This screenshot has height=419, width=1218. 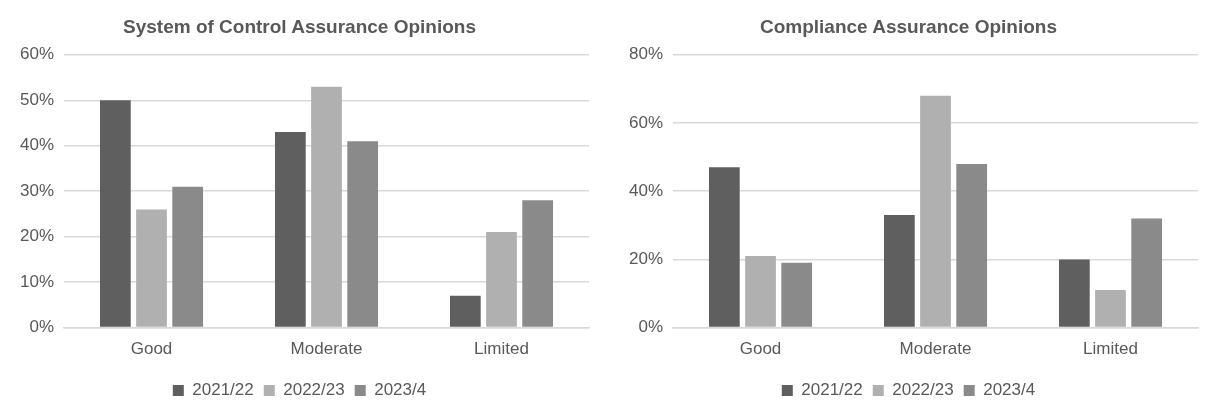 What do you see at coordinates (908, 26) in the screenshot?
I see `chart-title: Compliance Assurance Opinions` at bounding box center [908, 26].